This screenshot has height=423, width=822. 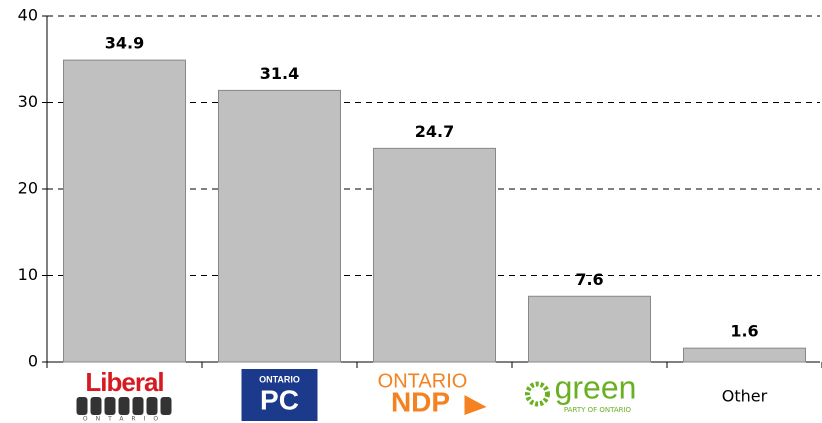 I want to click on y-tick-label: 20, so click(x=28, y=188).